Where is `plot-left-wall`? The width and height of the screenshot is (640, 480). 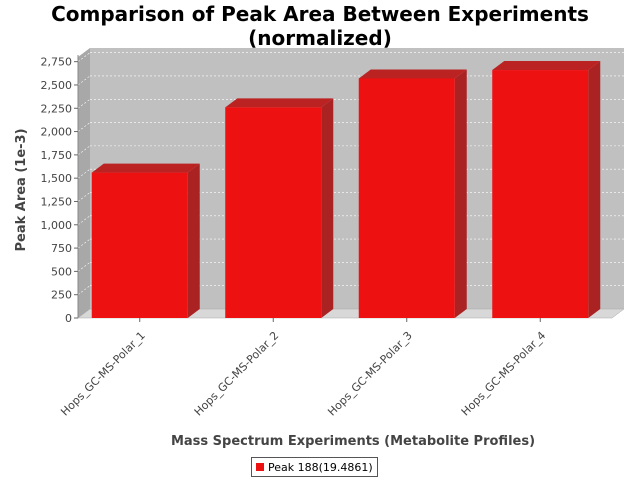
plot-left-wall is located at coordinates (84, 183).